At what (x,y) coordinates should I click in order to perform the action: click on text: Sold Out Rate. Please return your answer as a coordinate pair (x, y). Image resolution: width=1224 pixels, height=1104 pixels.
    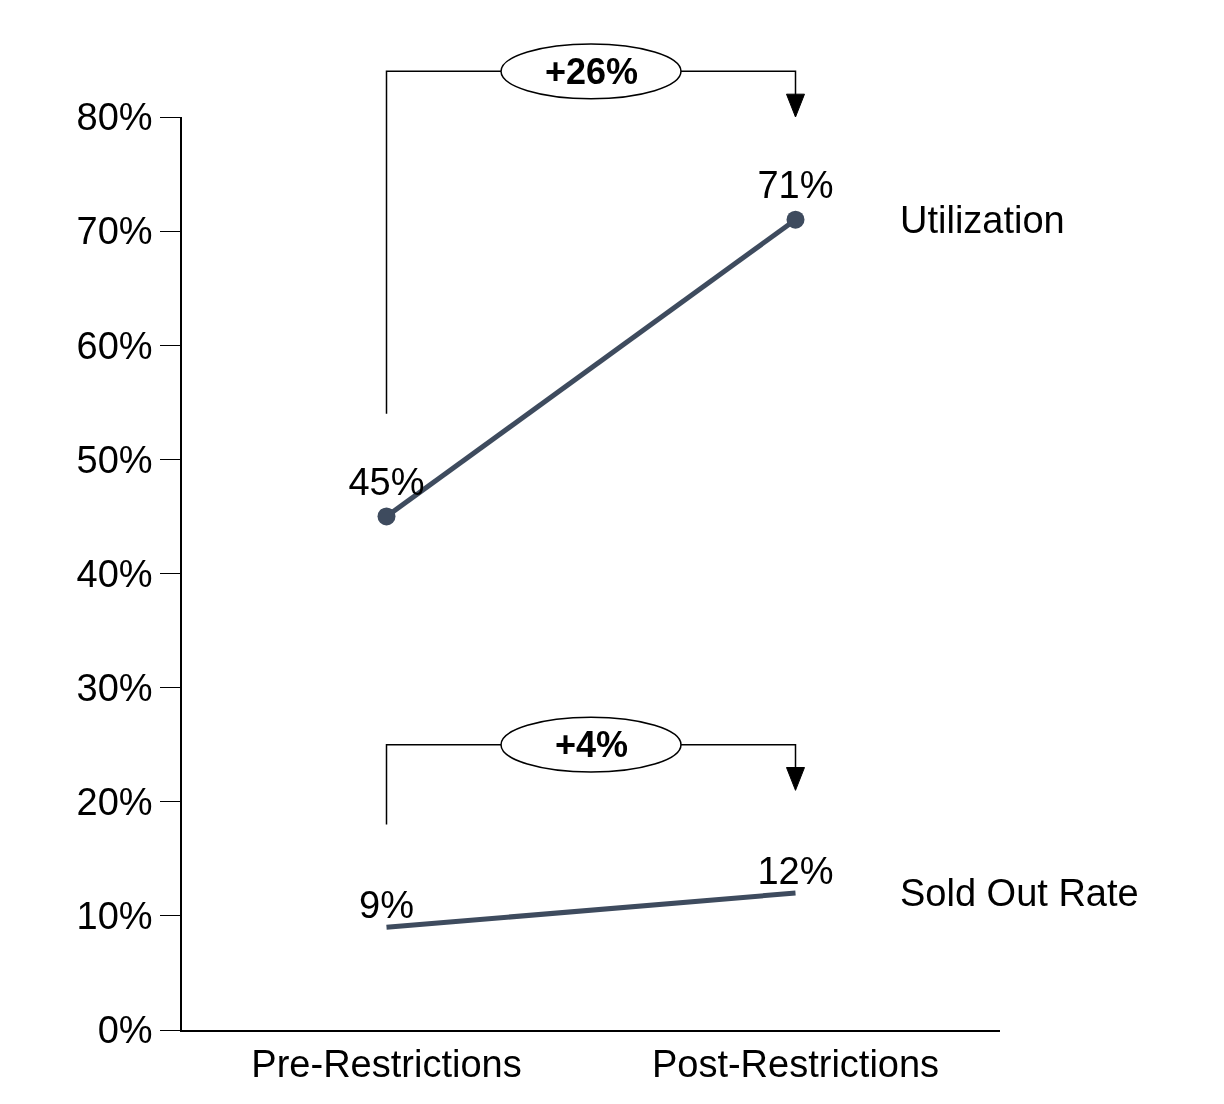
    Looking at the image, I should click on (1019, 893).